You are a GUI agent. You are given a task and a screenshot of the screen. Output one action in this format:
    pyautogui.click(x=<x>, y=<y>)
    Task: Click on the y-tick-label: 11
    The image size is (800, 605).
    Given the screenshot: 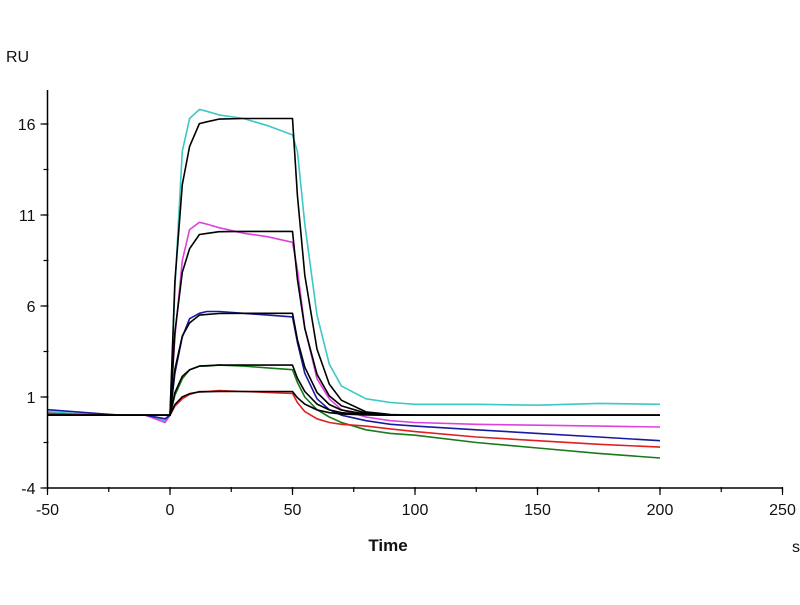 What is the action you would take?
    pyautogui.click(x=27, y=216)
    